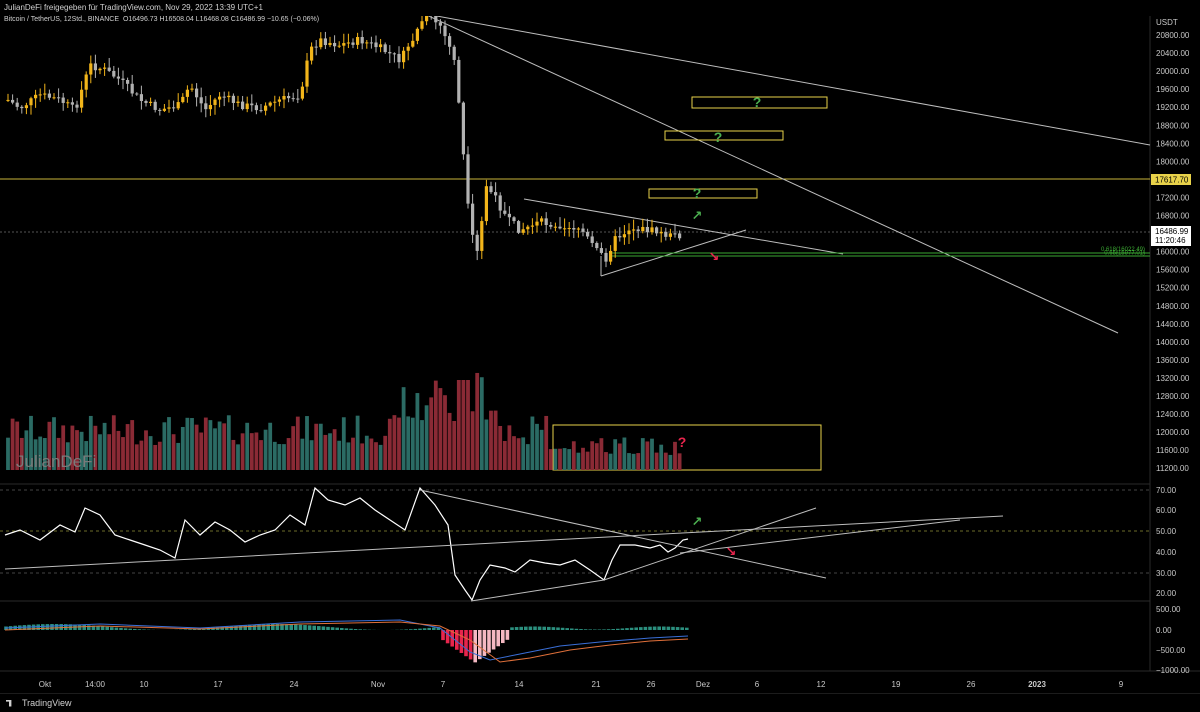 The width and height of the screenshot is (1200, 712). Describe the element at coordinates (1167, 22) in the screenshot. I see `currency-label: USDT` at that location.